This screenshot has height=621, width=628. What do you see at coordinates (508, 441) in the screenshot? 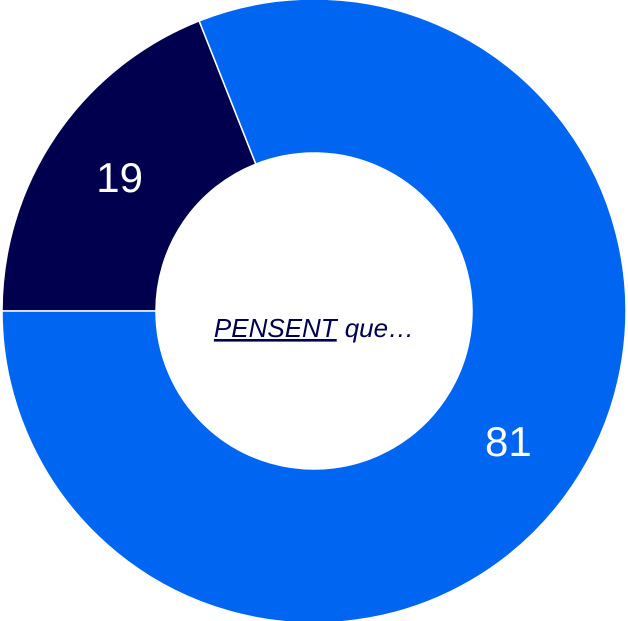
I see `value-label: 81` at bounding box center [508, 441].